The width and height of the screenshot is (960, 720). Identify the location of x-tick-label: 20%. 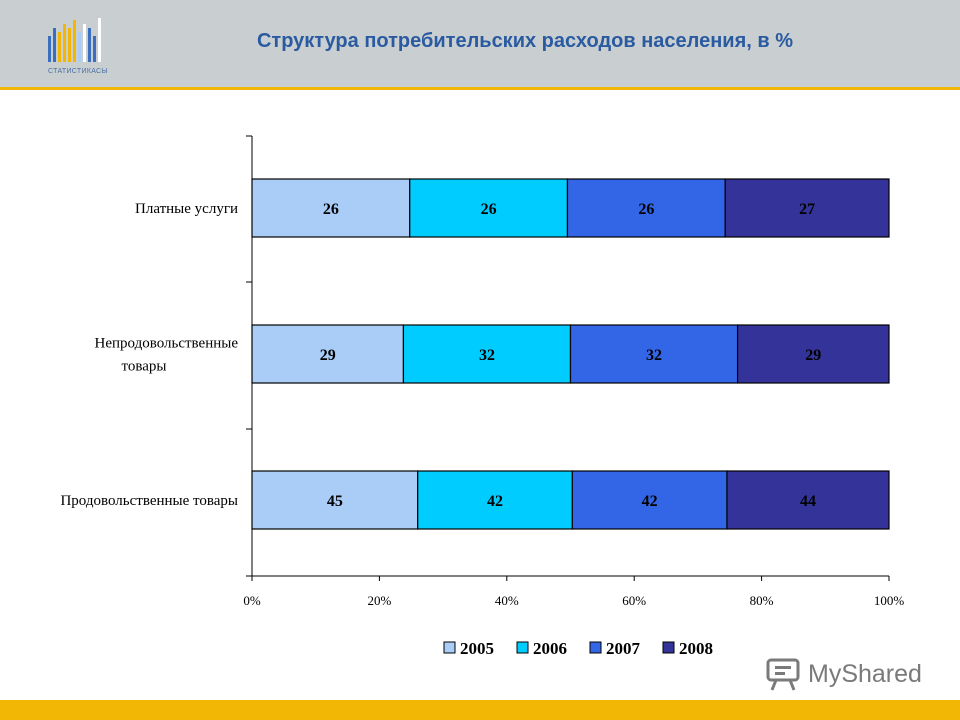
(379, 600).